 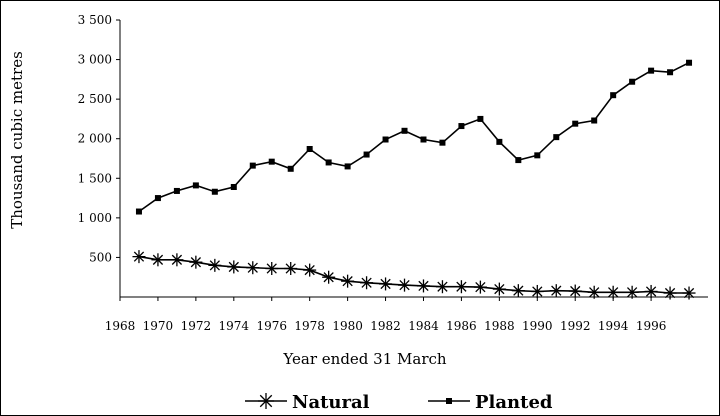 I want to click on legend-natural-asterisk, so click(x=266, y=401).